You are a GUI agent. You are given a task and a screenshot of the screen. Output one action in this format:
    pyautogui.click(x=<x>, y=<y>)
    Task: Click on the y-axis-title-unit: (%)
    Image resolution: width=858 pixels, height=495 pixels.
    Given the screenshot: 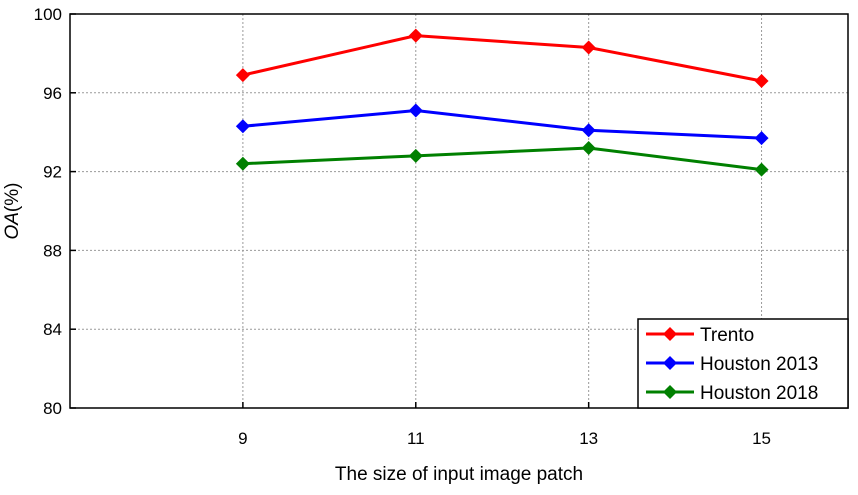 What is the action you would take?
    pyautogui.click(x=12, y=197)
    